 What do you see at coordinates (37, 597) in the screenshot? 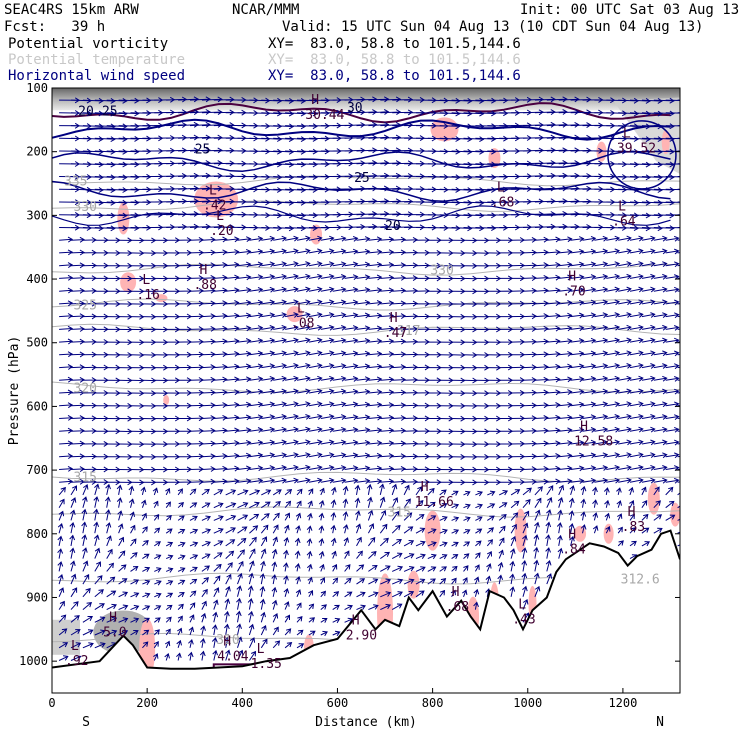
I see `y-tick-label: 900` at bounding box center [37, 597].